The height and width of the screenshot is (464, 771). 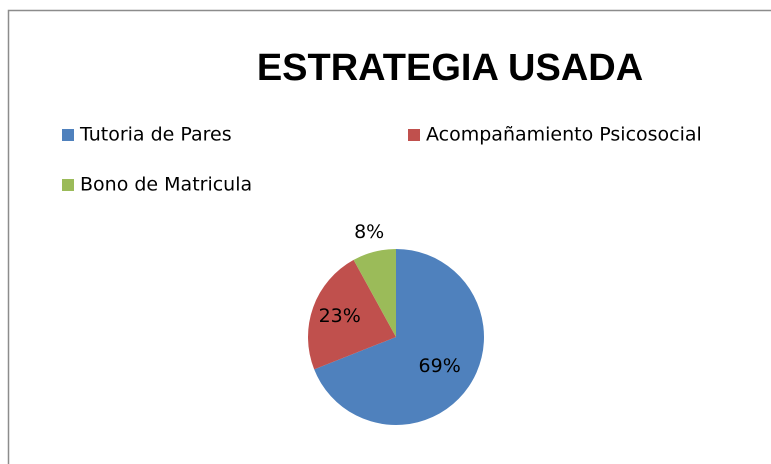 What do you see at coordinates (340, 316) in the screenshot?
I see `data-label: 23%` at bounding box center [340, 316].